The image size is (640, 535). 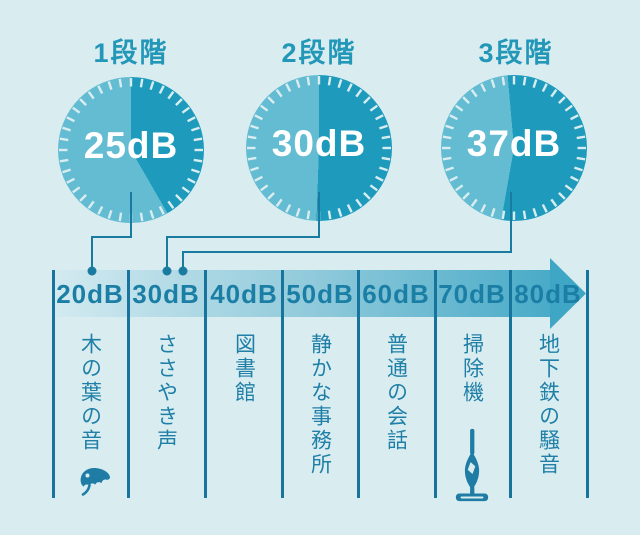 I want to click on noise-desc-vacuum: 掃除機, so click(x=472, y=369).